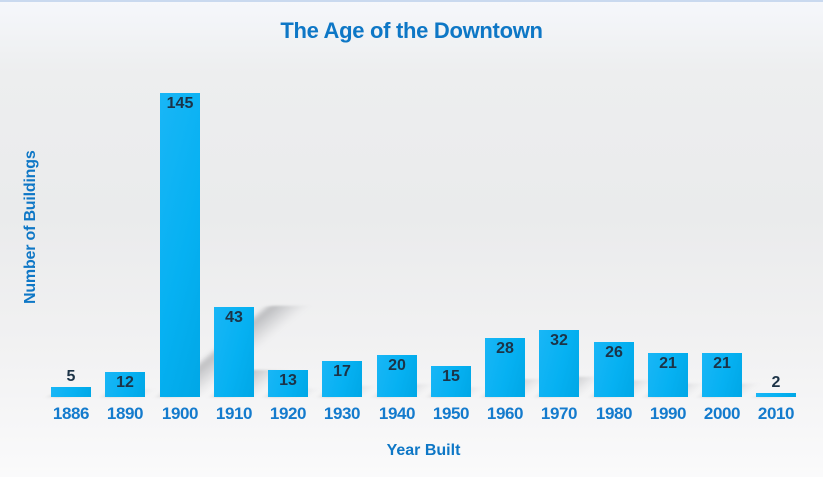 Image resolution: width=823 pixels, height=477 pixels. I want to click on bar-value-label: 5, so click(71, 376).